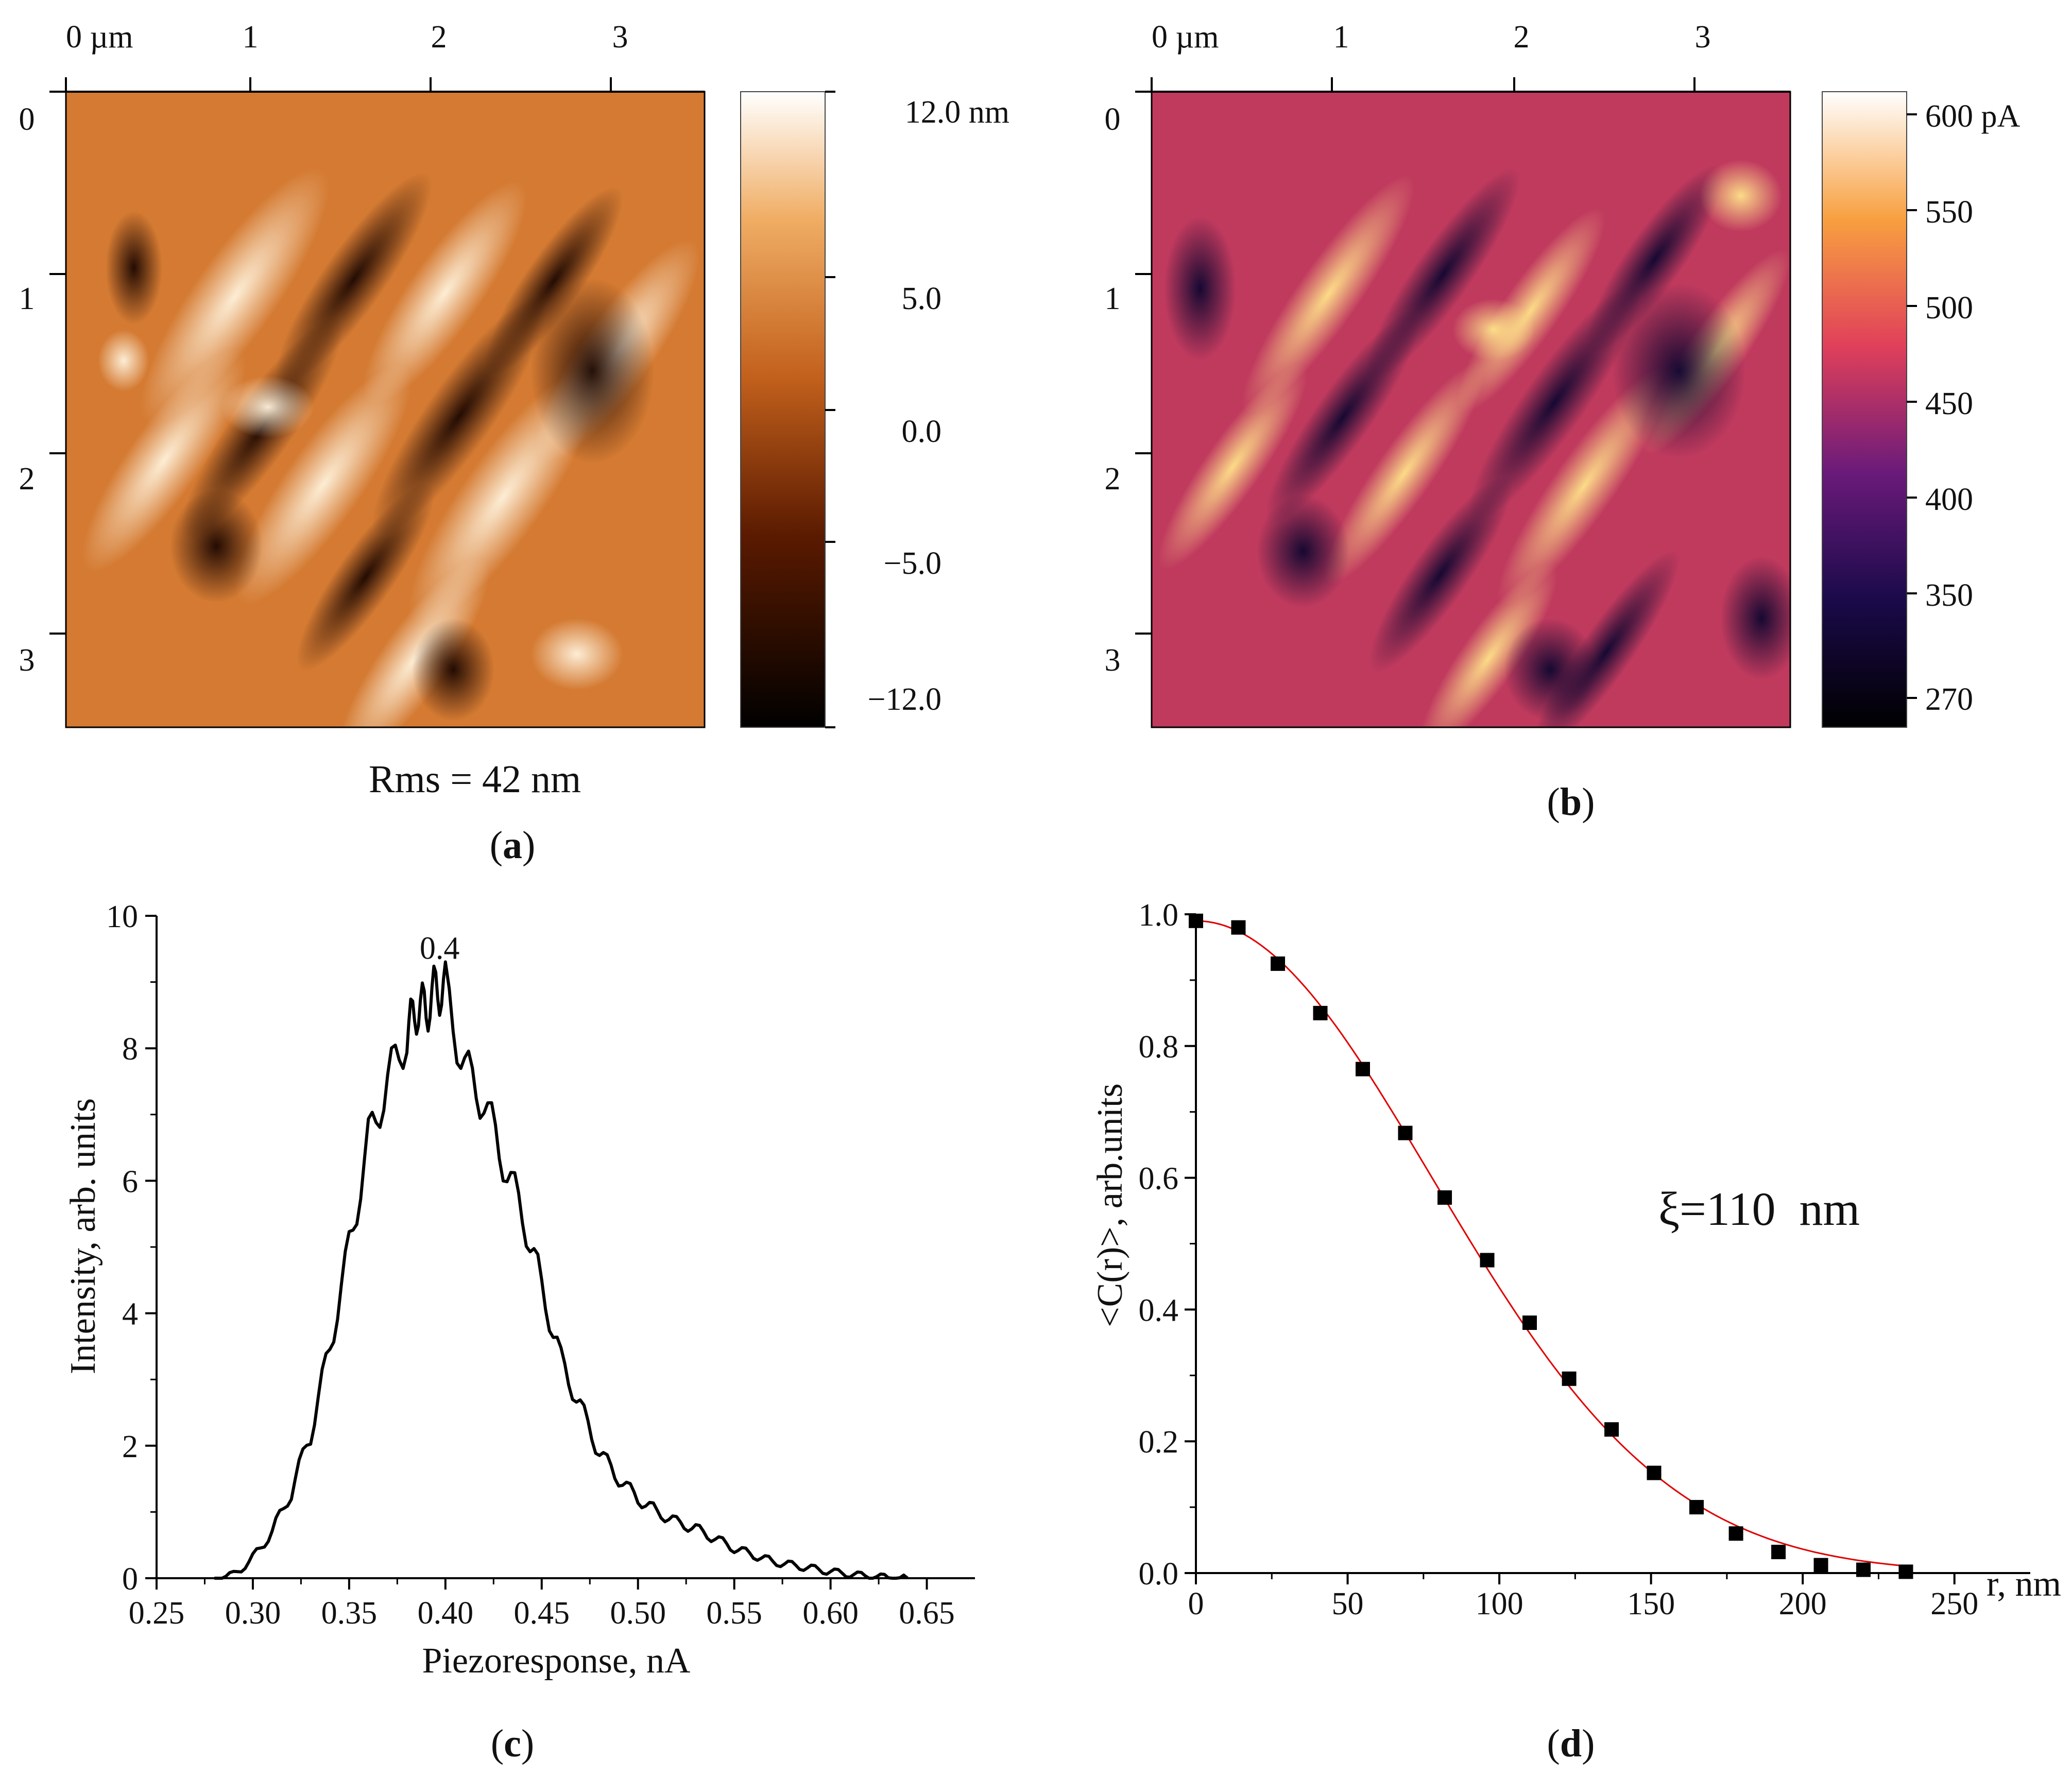  I want to click on panel-b-colorbar-label: 600 pA, so click(1972, 116).